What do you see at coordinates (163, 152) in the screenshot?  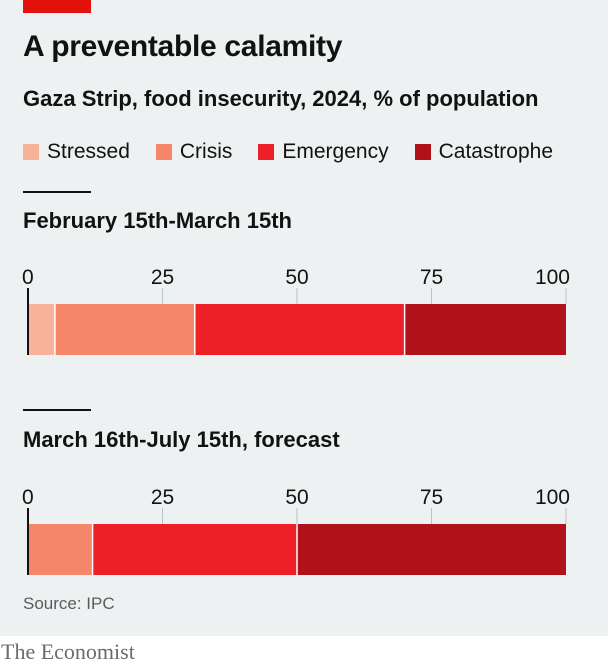 I see `legend-swatch-crisis` at bounding box center [163, 152].